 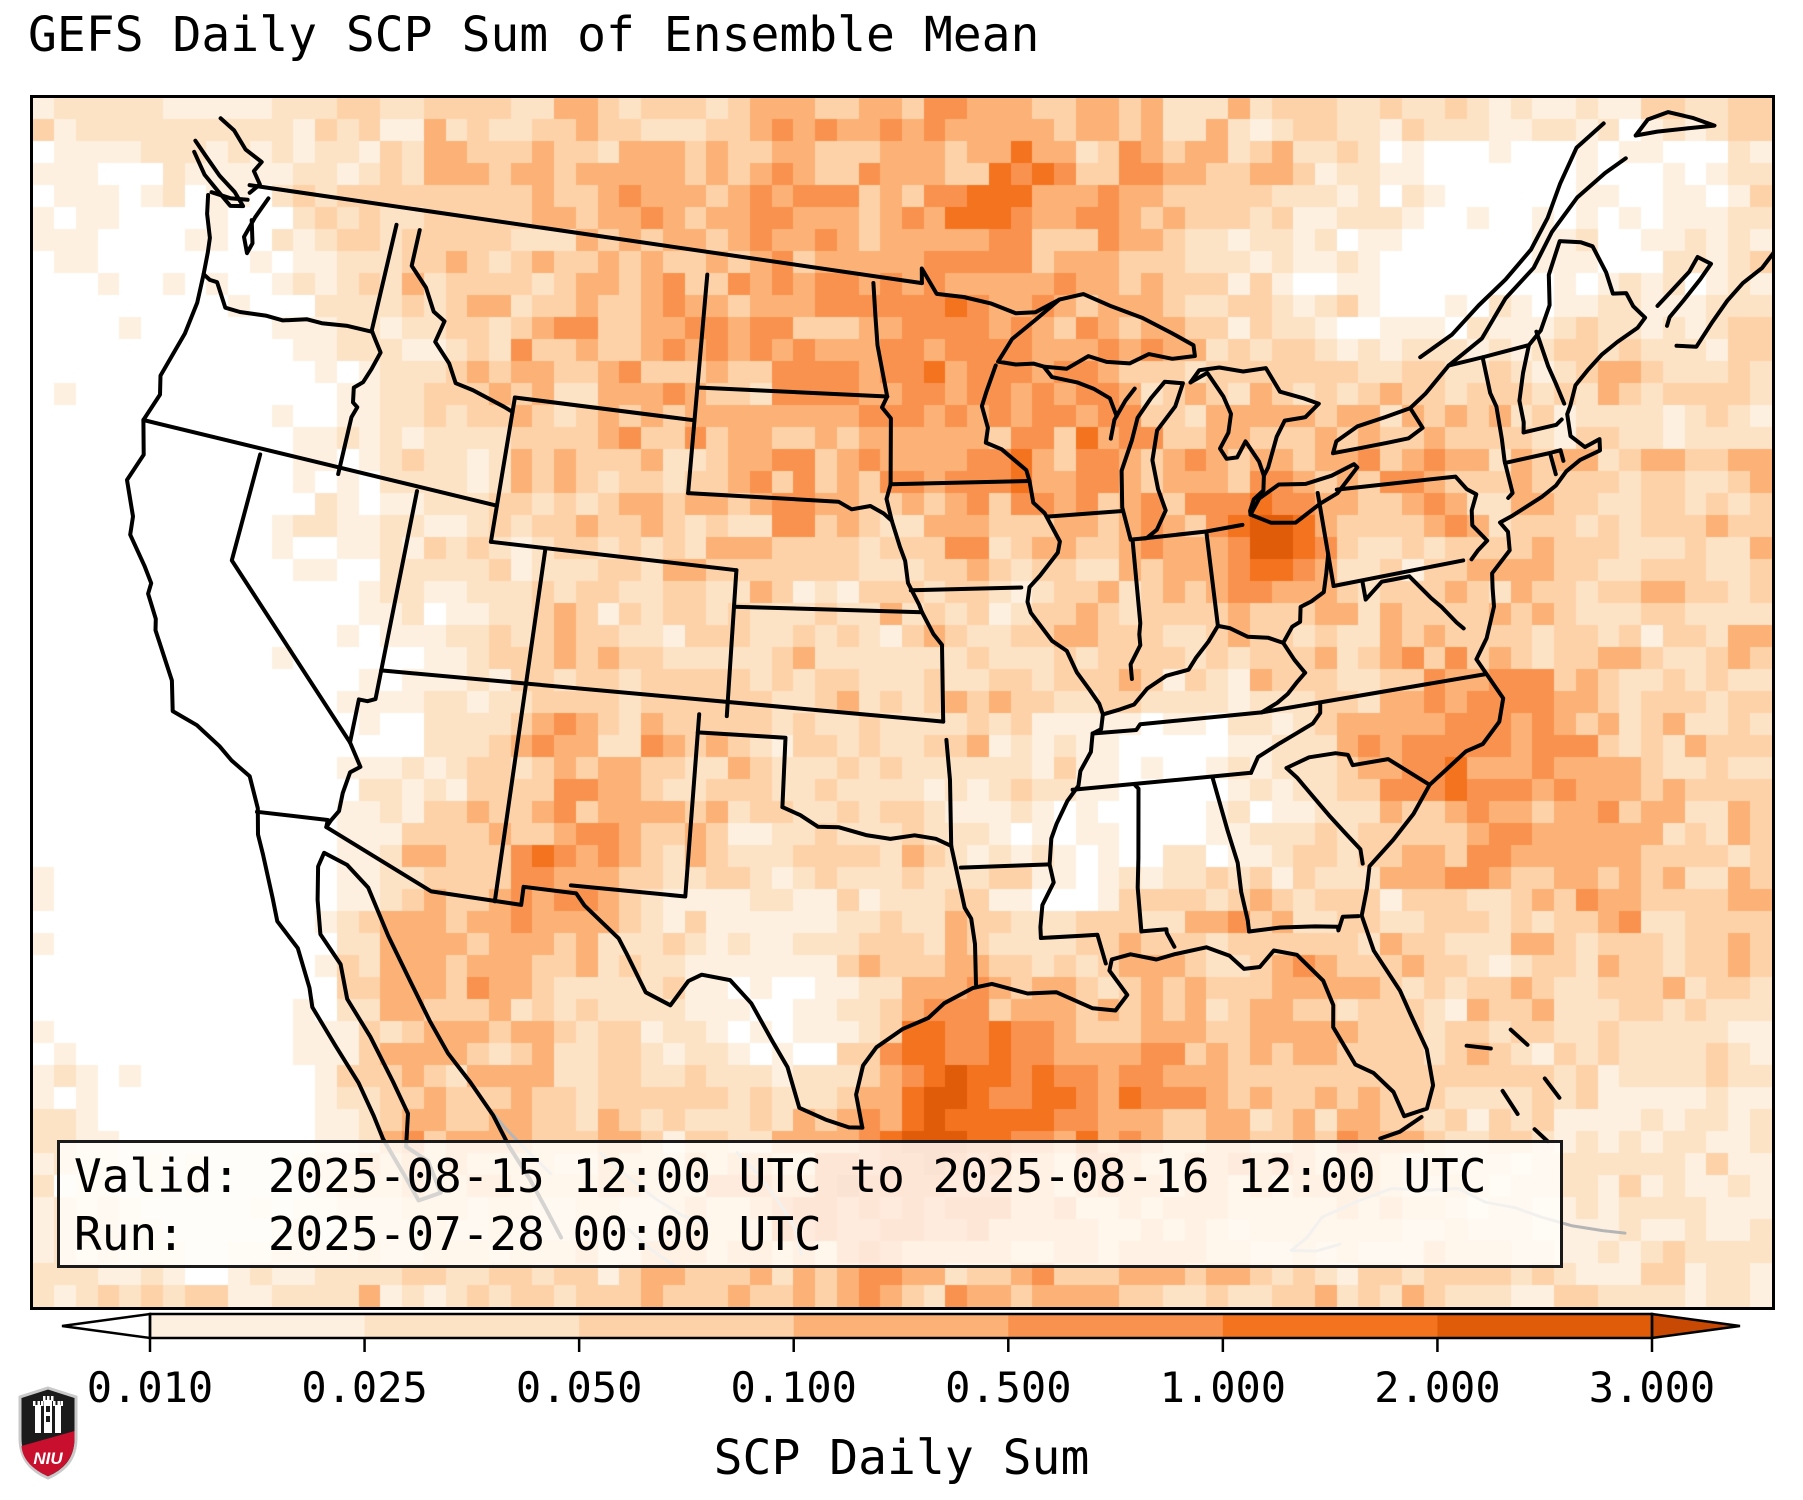 What do you see at coordinates (534, 35) in the screenshot?
I see `figure-title: GEFS Daily SCP Sum of Ensemble Mean` at bounding box center [534, 35].